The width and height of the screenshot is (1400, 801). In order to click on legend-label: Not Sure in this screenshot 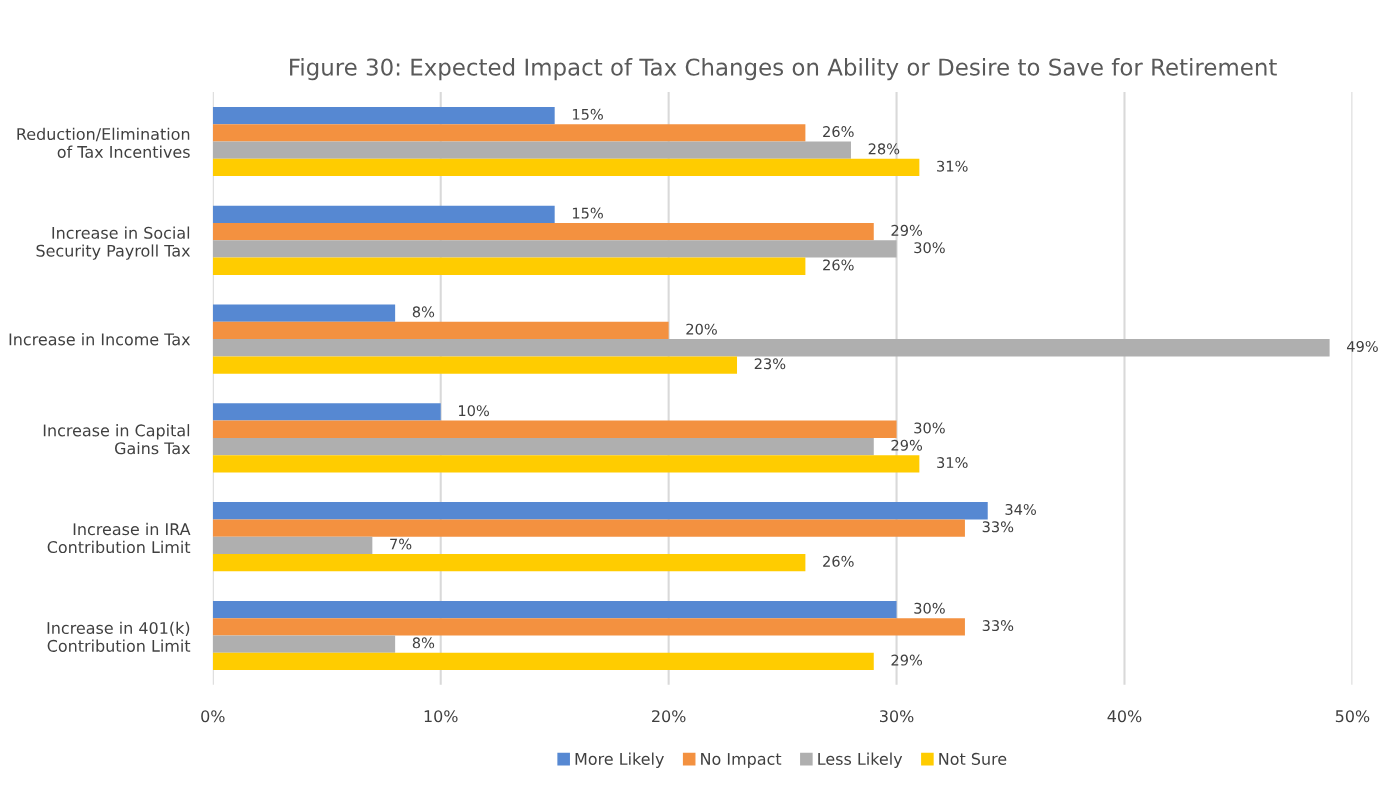, I will do `click(973, 758)`.